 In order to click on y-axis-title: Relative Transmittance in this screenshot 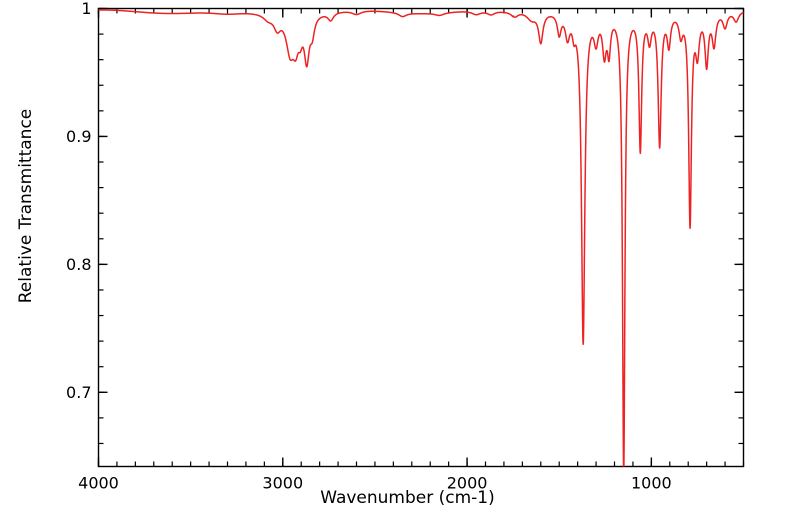, I will do `click(26, 206)`.